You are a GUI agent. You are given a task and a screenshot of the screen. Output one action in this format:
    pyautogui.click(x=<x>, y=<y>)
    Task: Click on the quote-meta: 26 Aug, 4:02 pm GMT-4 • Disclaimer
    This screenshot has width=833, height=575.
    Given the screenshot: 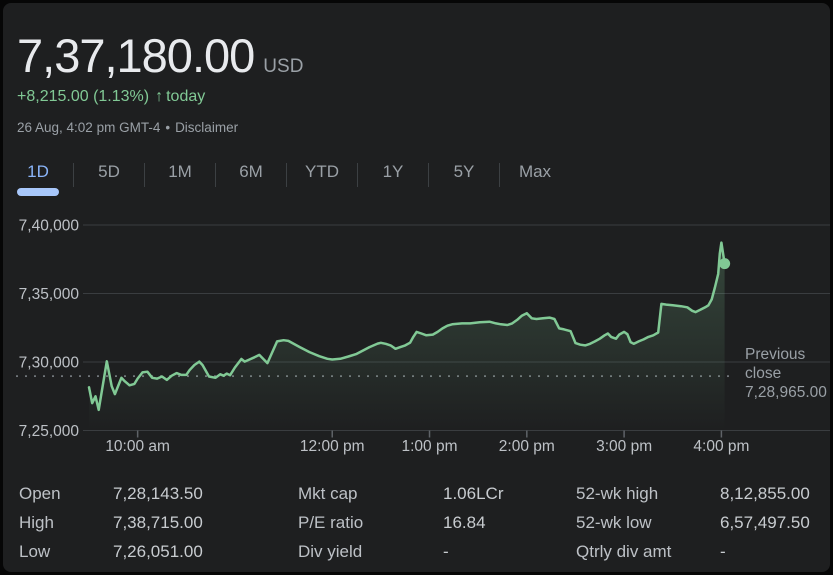 What is the action you would take?
    pyautogui.click(x=127, y=128)
    